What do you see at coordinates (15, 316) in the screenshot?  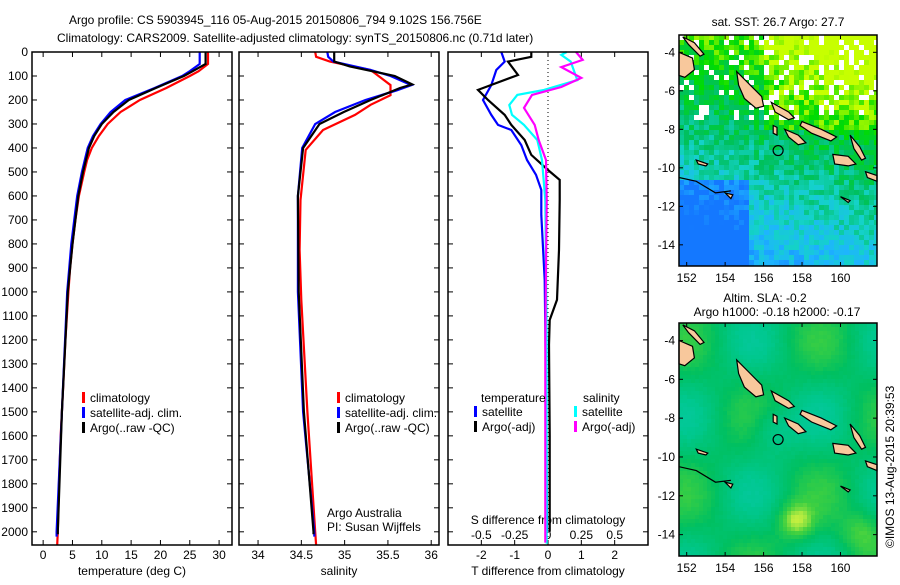 I see `depth-tick-label: 1100` at bounding box center [15, 316].